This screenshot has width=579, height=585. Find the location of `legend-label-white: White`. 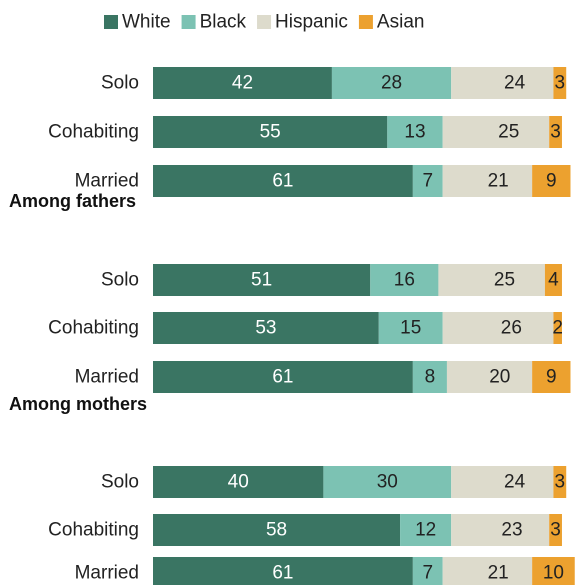

legend-label-white: White is located at coordinates (146, 22).